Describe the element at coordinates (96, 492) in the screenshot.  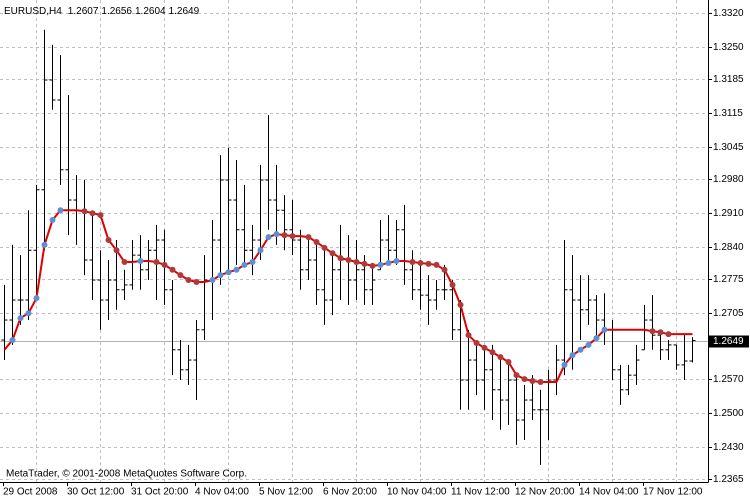
I see `x-tick-label: 30 Oct 12:00` at that location.